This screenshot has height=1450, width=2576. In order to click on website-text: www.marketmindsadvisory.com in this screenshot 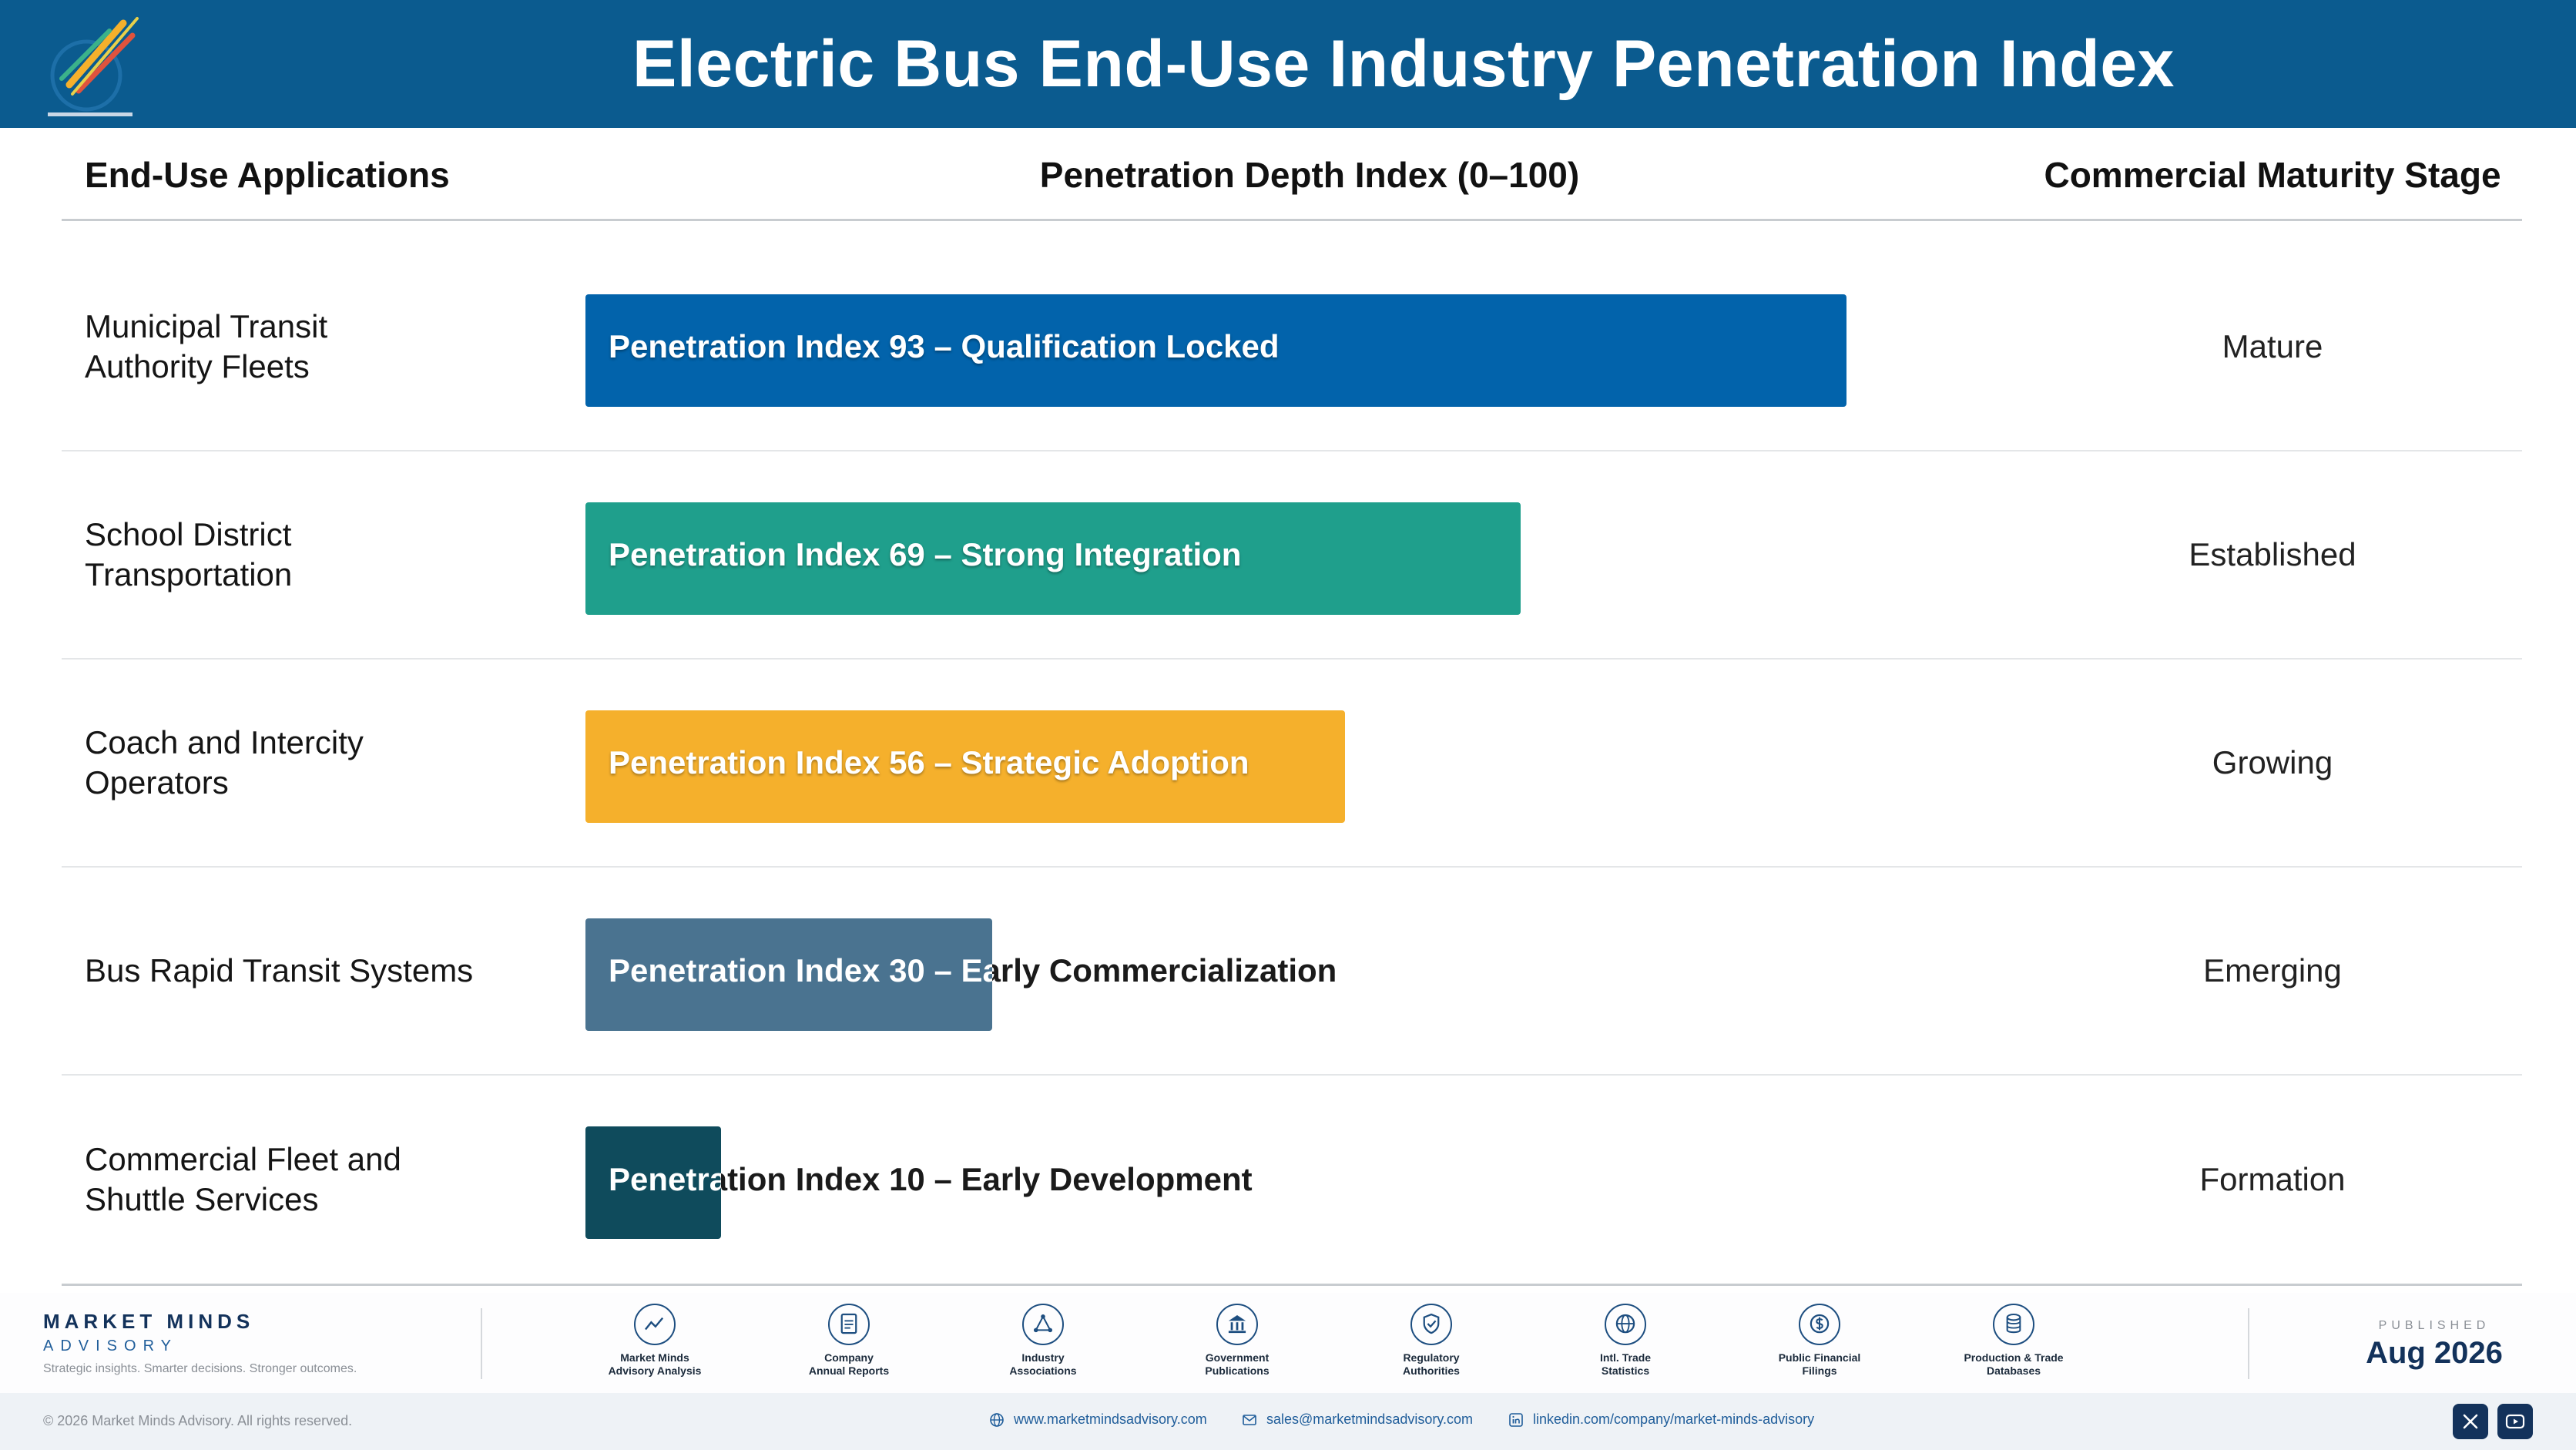, I will do `click(1110, 1419)`.